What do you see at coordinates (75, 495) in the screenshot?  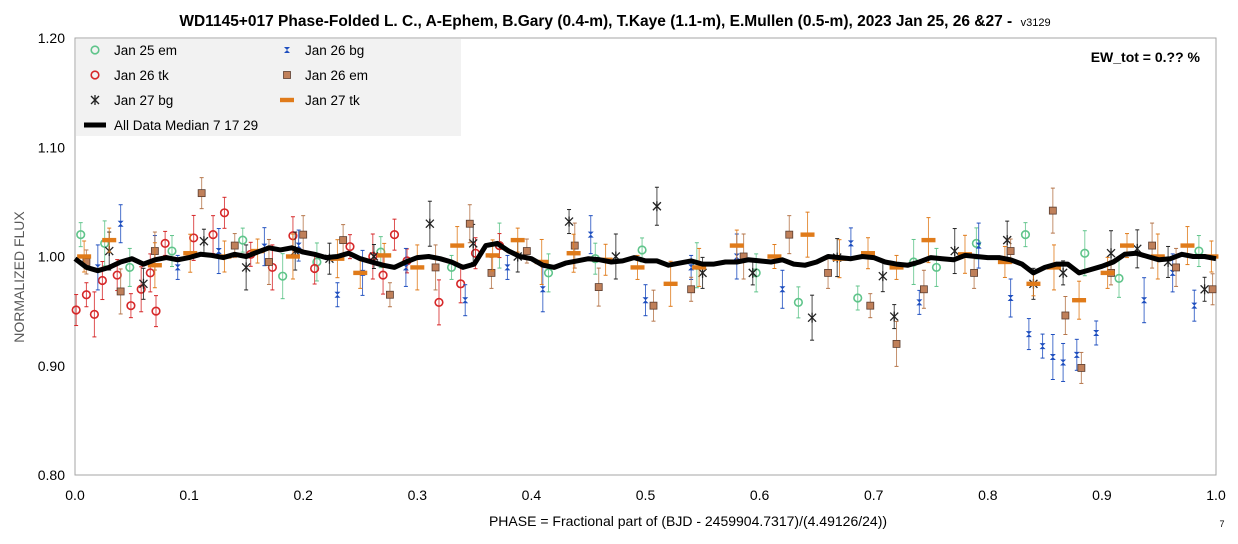 I see `x-tick-label: 0.0` at bounding box center [75, 495].